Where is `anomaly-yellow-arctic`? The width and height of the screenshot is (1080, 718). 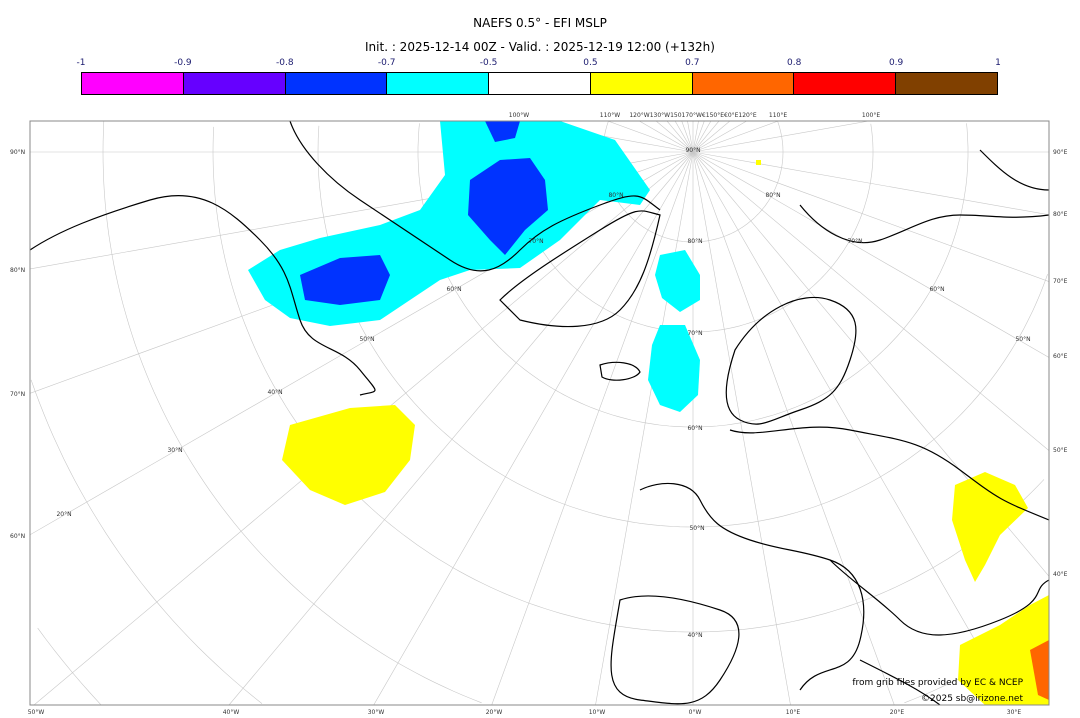
anomaly-yellow-arctic is located at coordinates (758, 162).